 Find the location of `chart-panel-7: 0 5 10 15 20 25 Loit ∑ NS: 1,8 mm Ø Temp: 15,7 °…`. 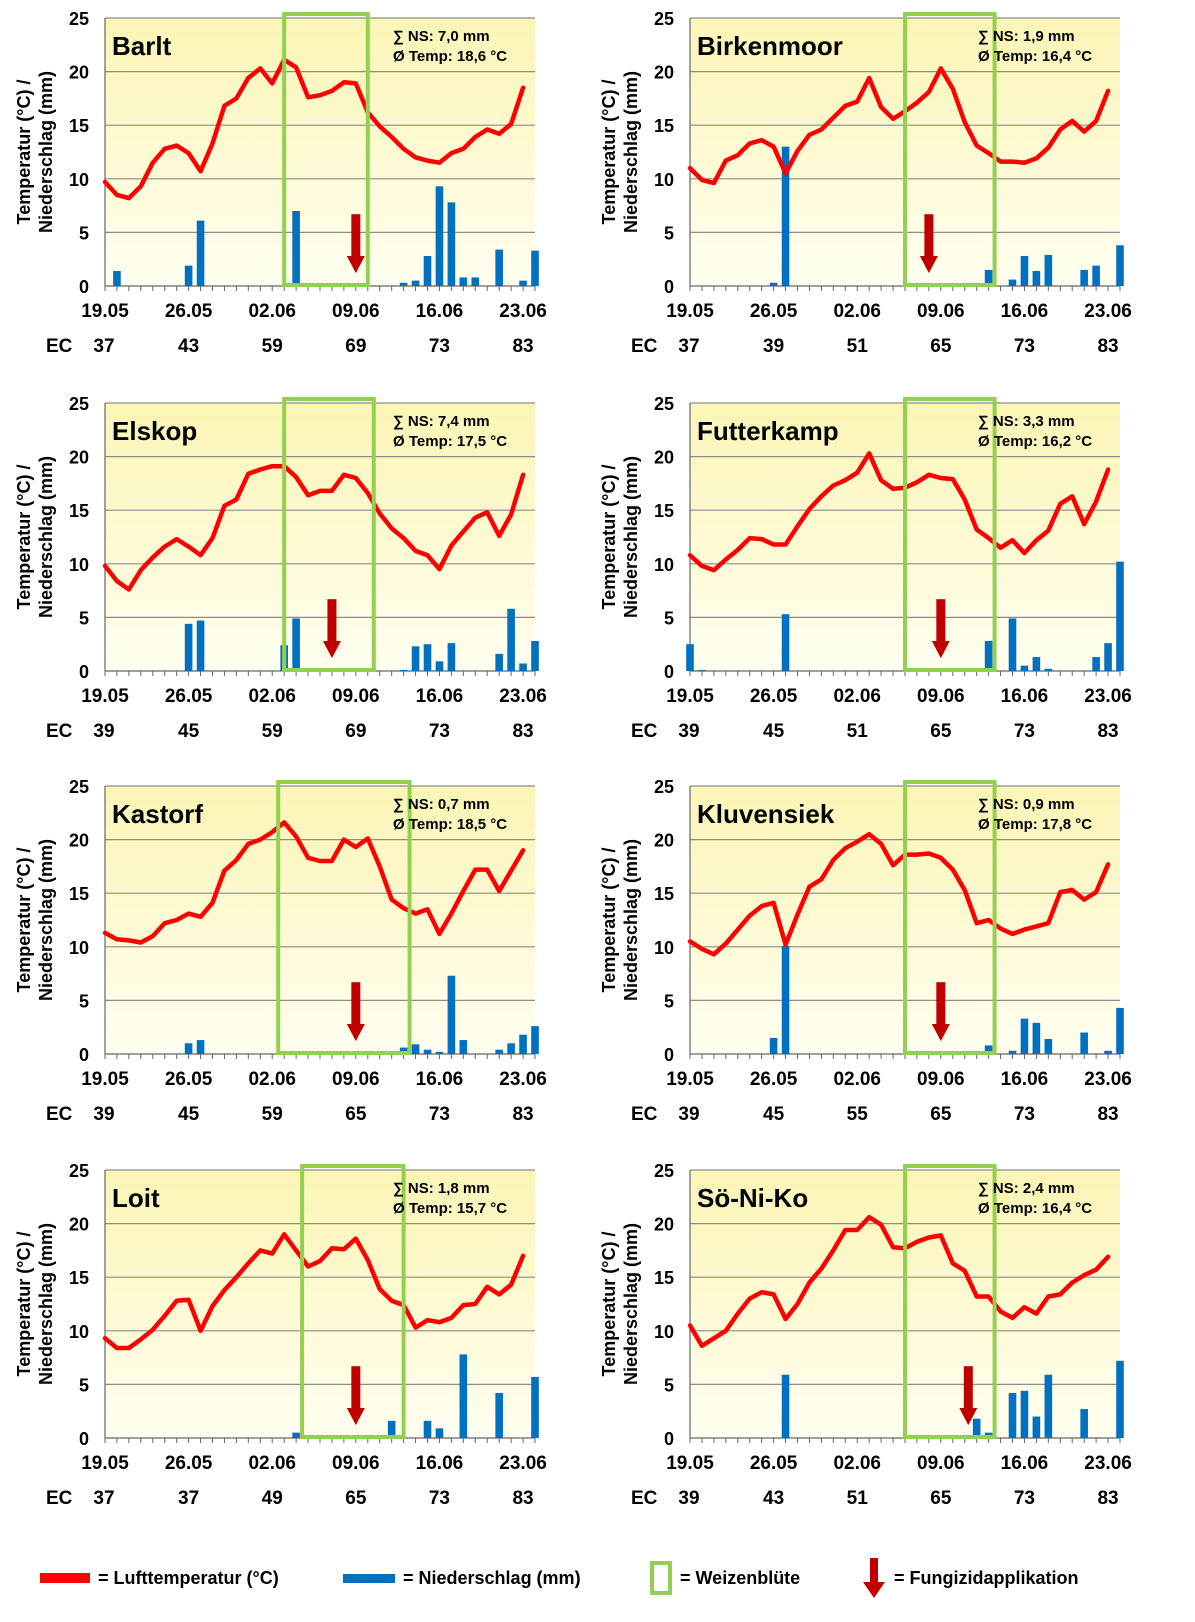

chart-panel-7: 0 5 10 15 20 25 Loit ∑ NS: 1,8 mm Ø Temp: 15,7 °… is located at coordinates (290, 1344).